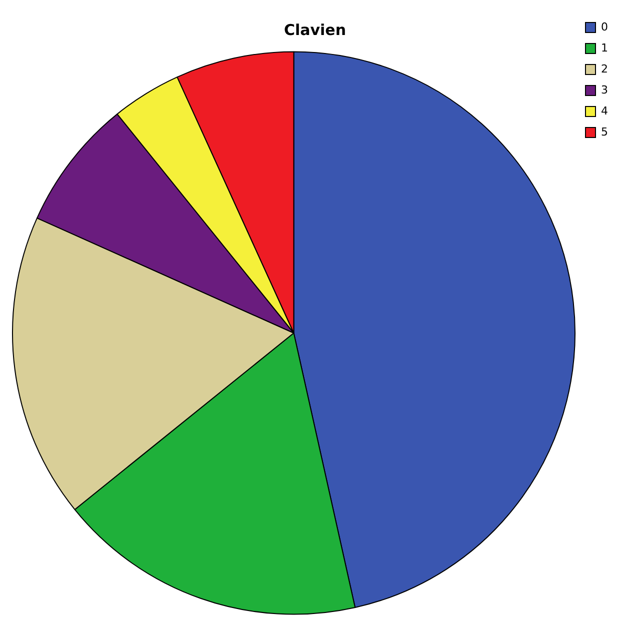 Image resolution: width=630 pixels, height=628 pixels. What do you see at coordinates (315, 29) in the screenshot?
I see `chart-title: Clavien` at bounding box center [315, 29].